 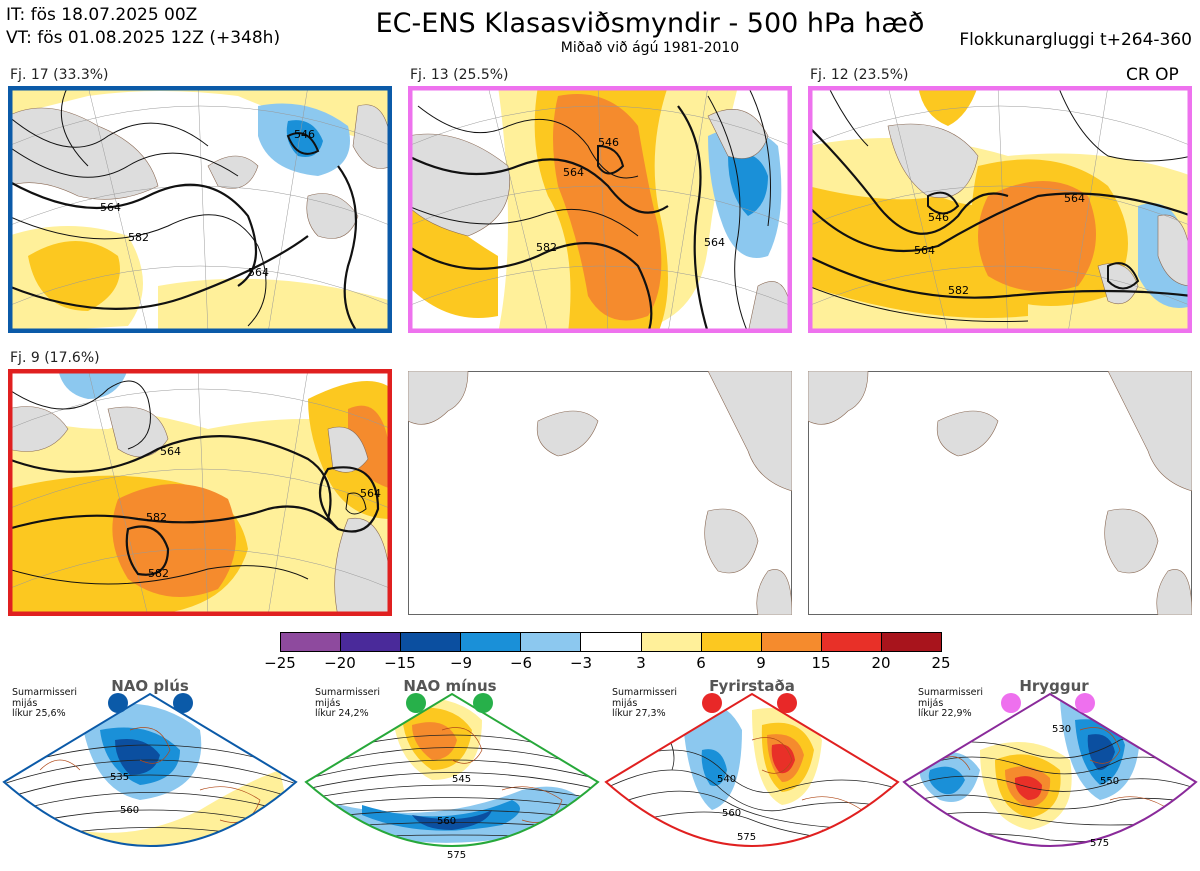 What do you see at coordinates (881, 663) in the screenshot?
I see `colorbar-tick: 20` at bounding box center [881, 663].